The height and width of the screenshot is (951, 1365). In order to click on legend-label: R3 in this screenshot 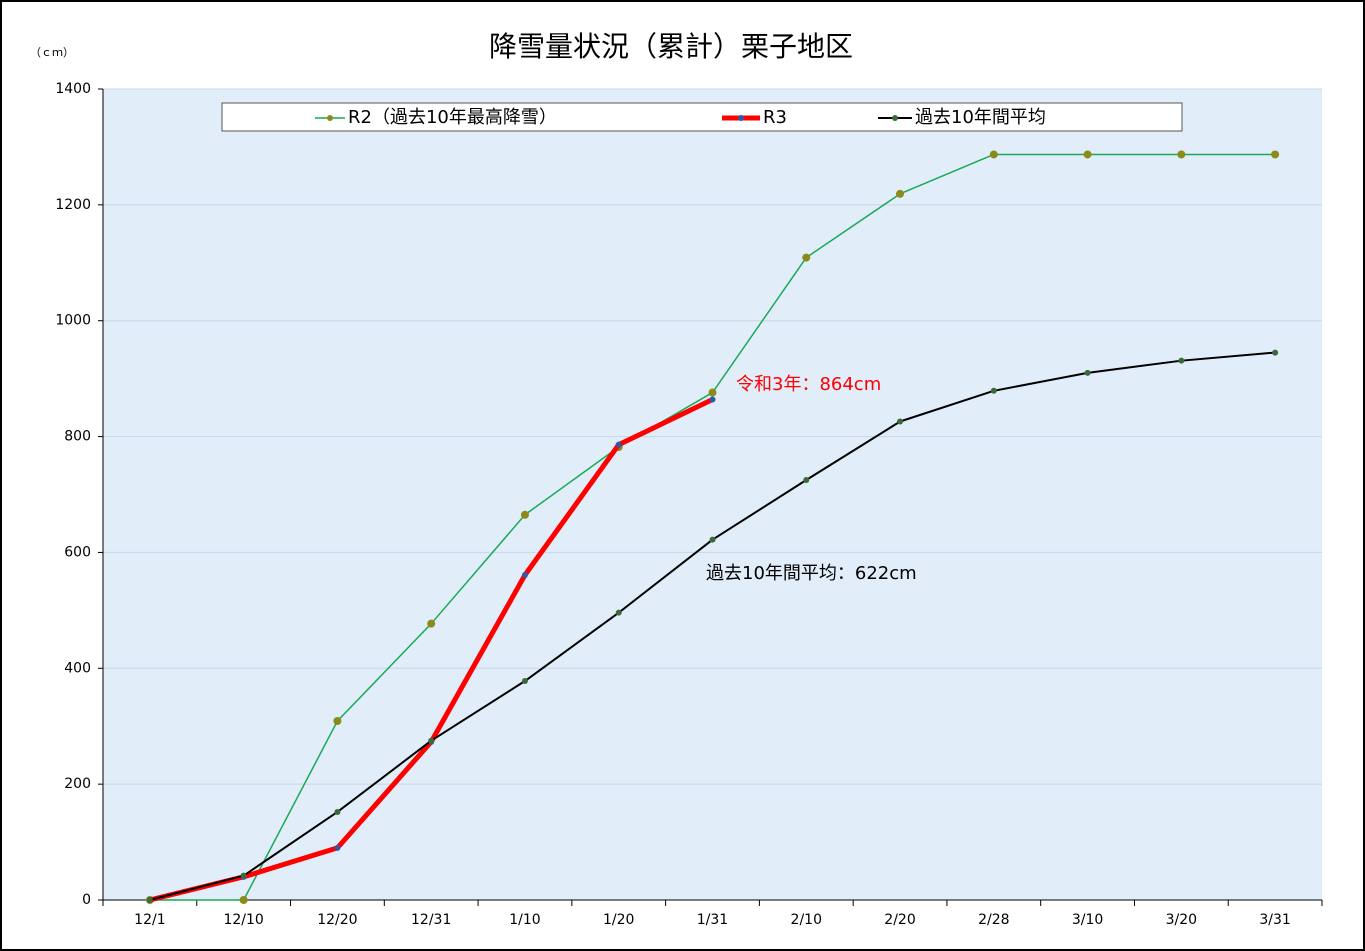, I will do `click(775, 117)`.